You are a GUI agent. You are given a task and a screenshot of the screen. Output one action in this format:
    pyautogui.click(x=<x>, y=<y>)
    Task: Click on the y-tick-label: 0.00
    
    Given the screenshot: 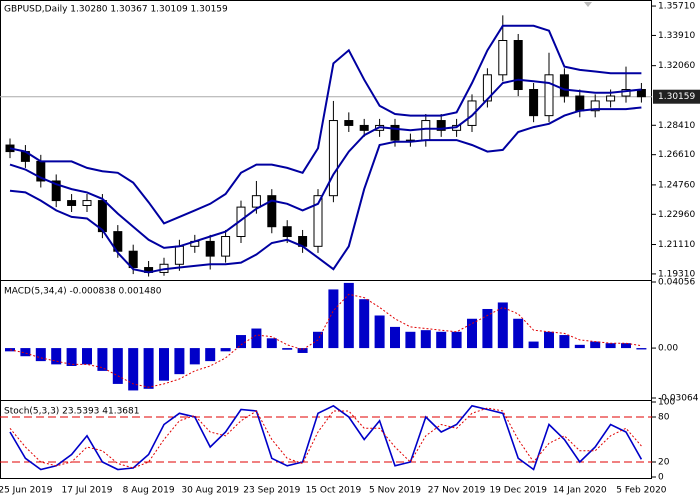 What is the action you would take?
    pyautogui.click(x=668, y=349)
    